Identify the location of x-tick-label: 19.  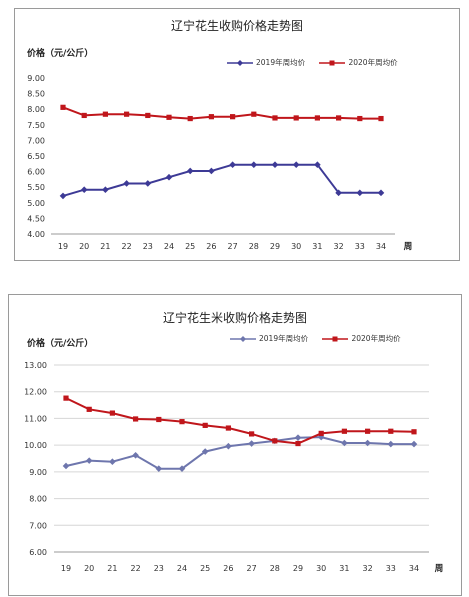
(66, 568).